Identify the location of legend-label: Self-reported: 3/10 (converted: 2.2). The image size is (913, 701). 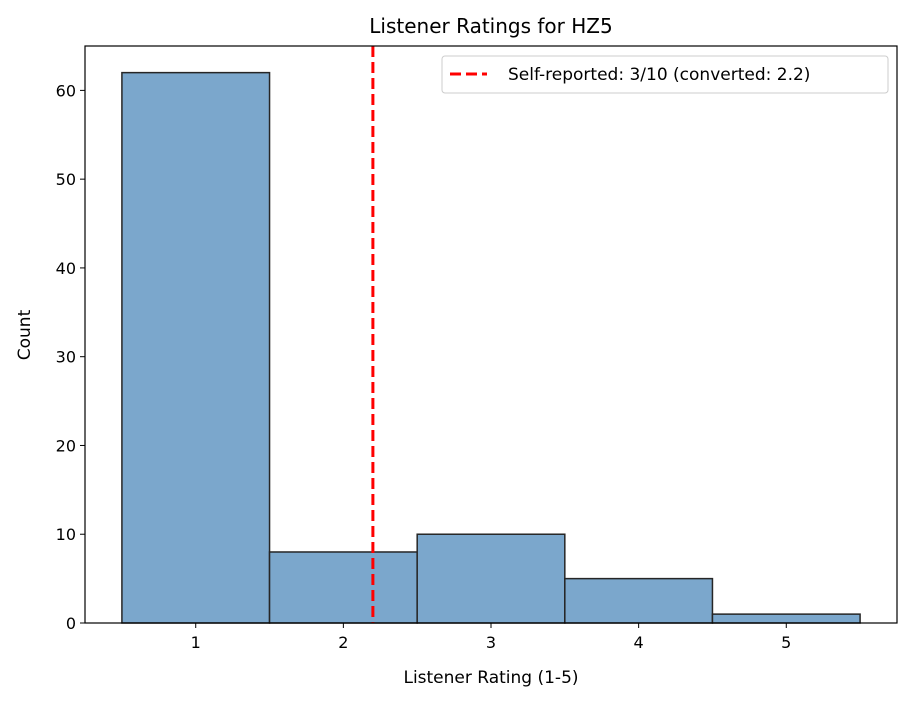
(659, 75).